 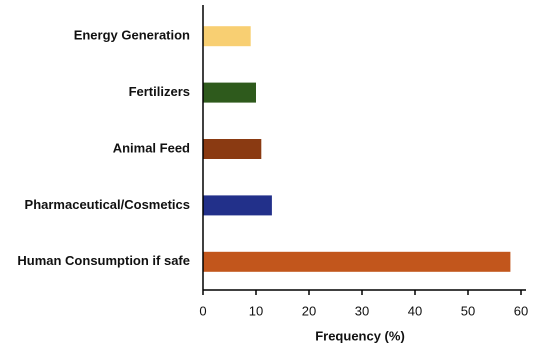 I want to click on x-tick-label: 50, so click(x=468, y=310).